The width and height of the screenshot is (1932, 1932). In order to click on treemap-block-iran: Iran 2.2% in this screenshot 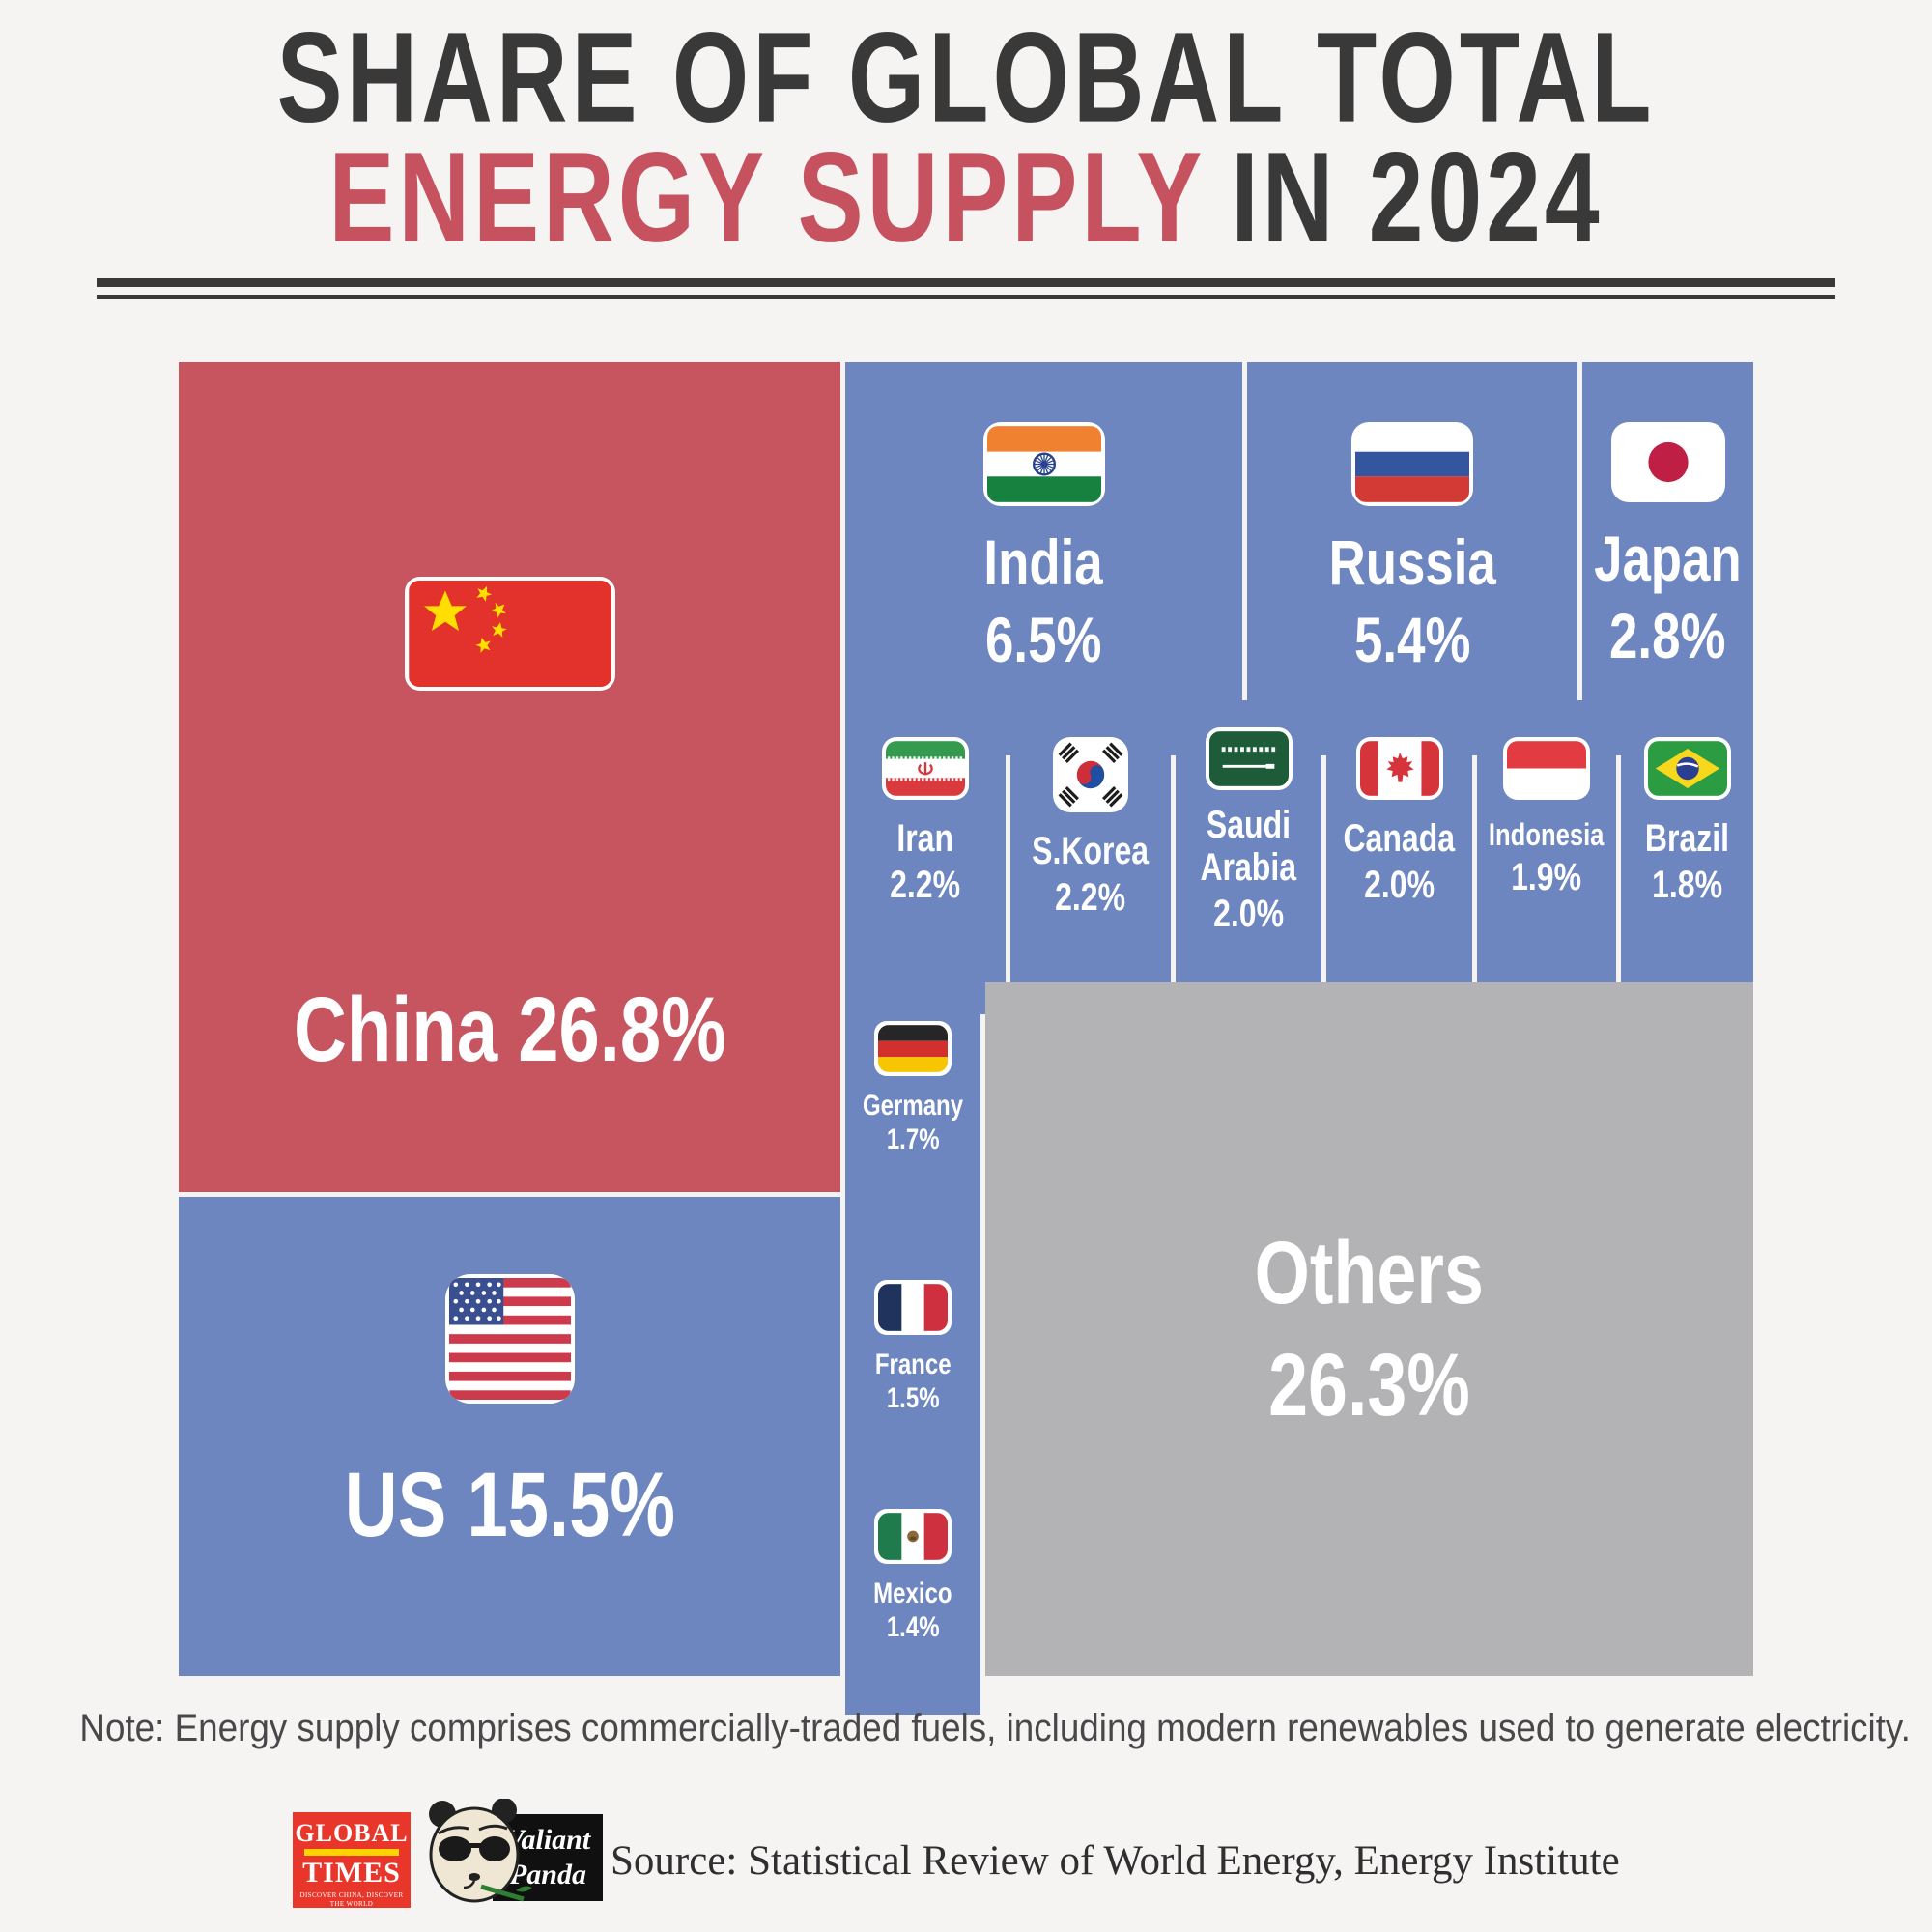, I will do `click(925, 857)`.